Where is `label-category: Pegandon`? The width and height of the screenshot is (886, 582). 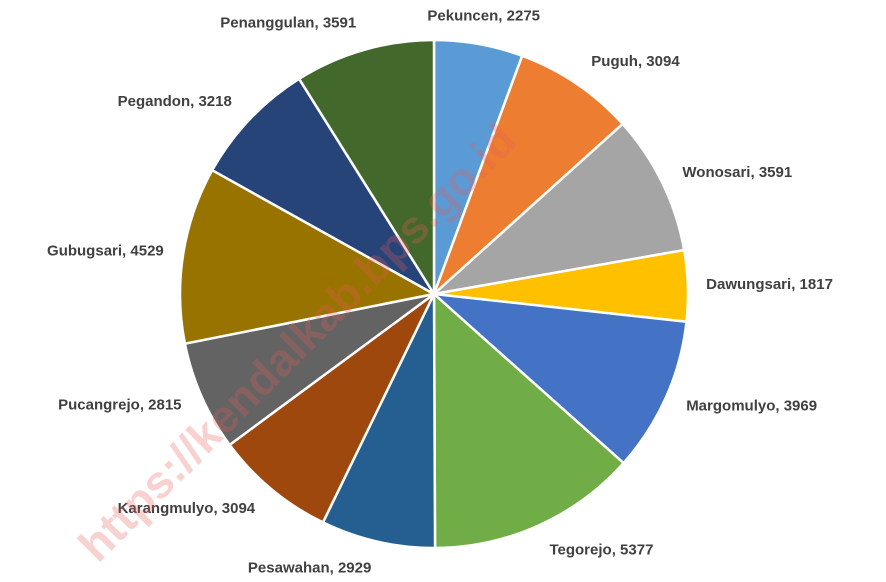 label-category: Pegandon is located at coordinates (154, 101).